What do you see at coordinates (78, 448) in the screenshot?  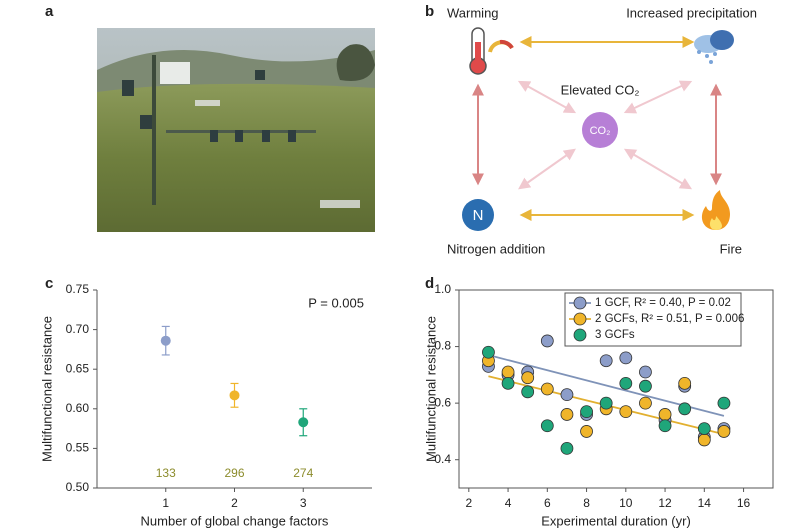 I see `y-tick-label: 0.55` at bounding box center [78, 448].